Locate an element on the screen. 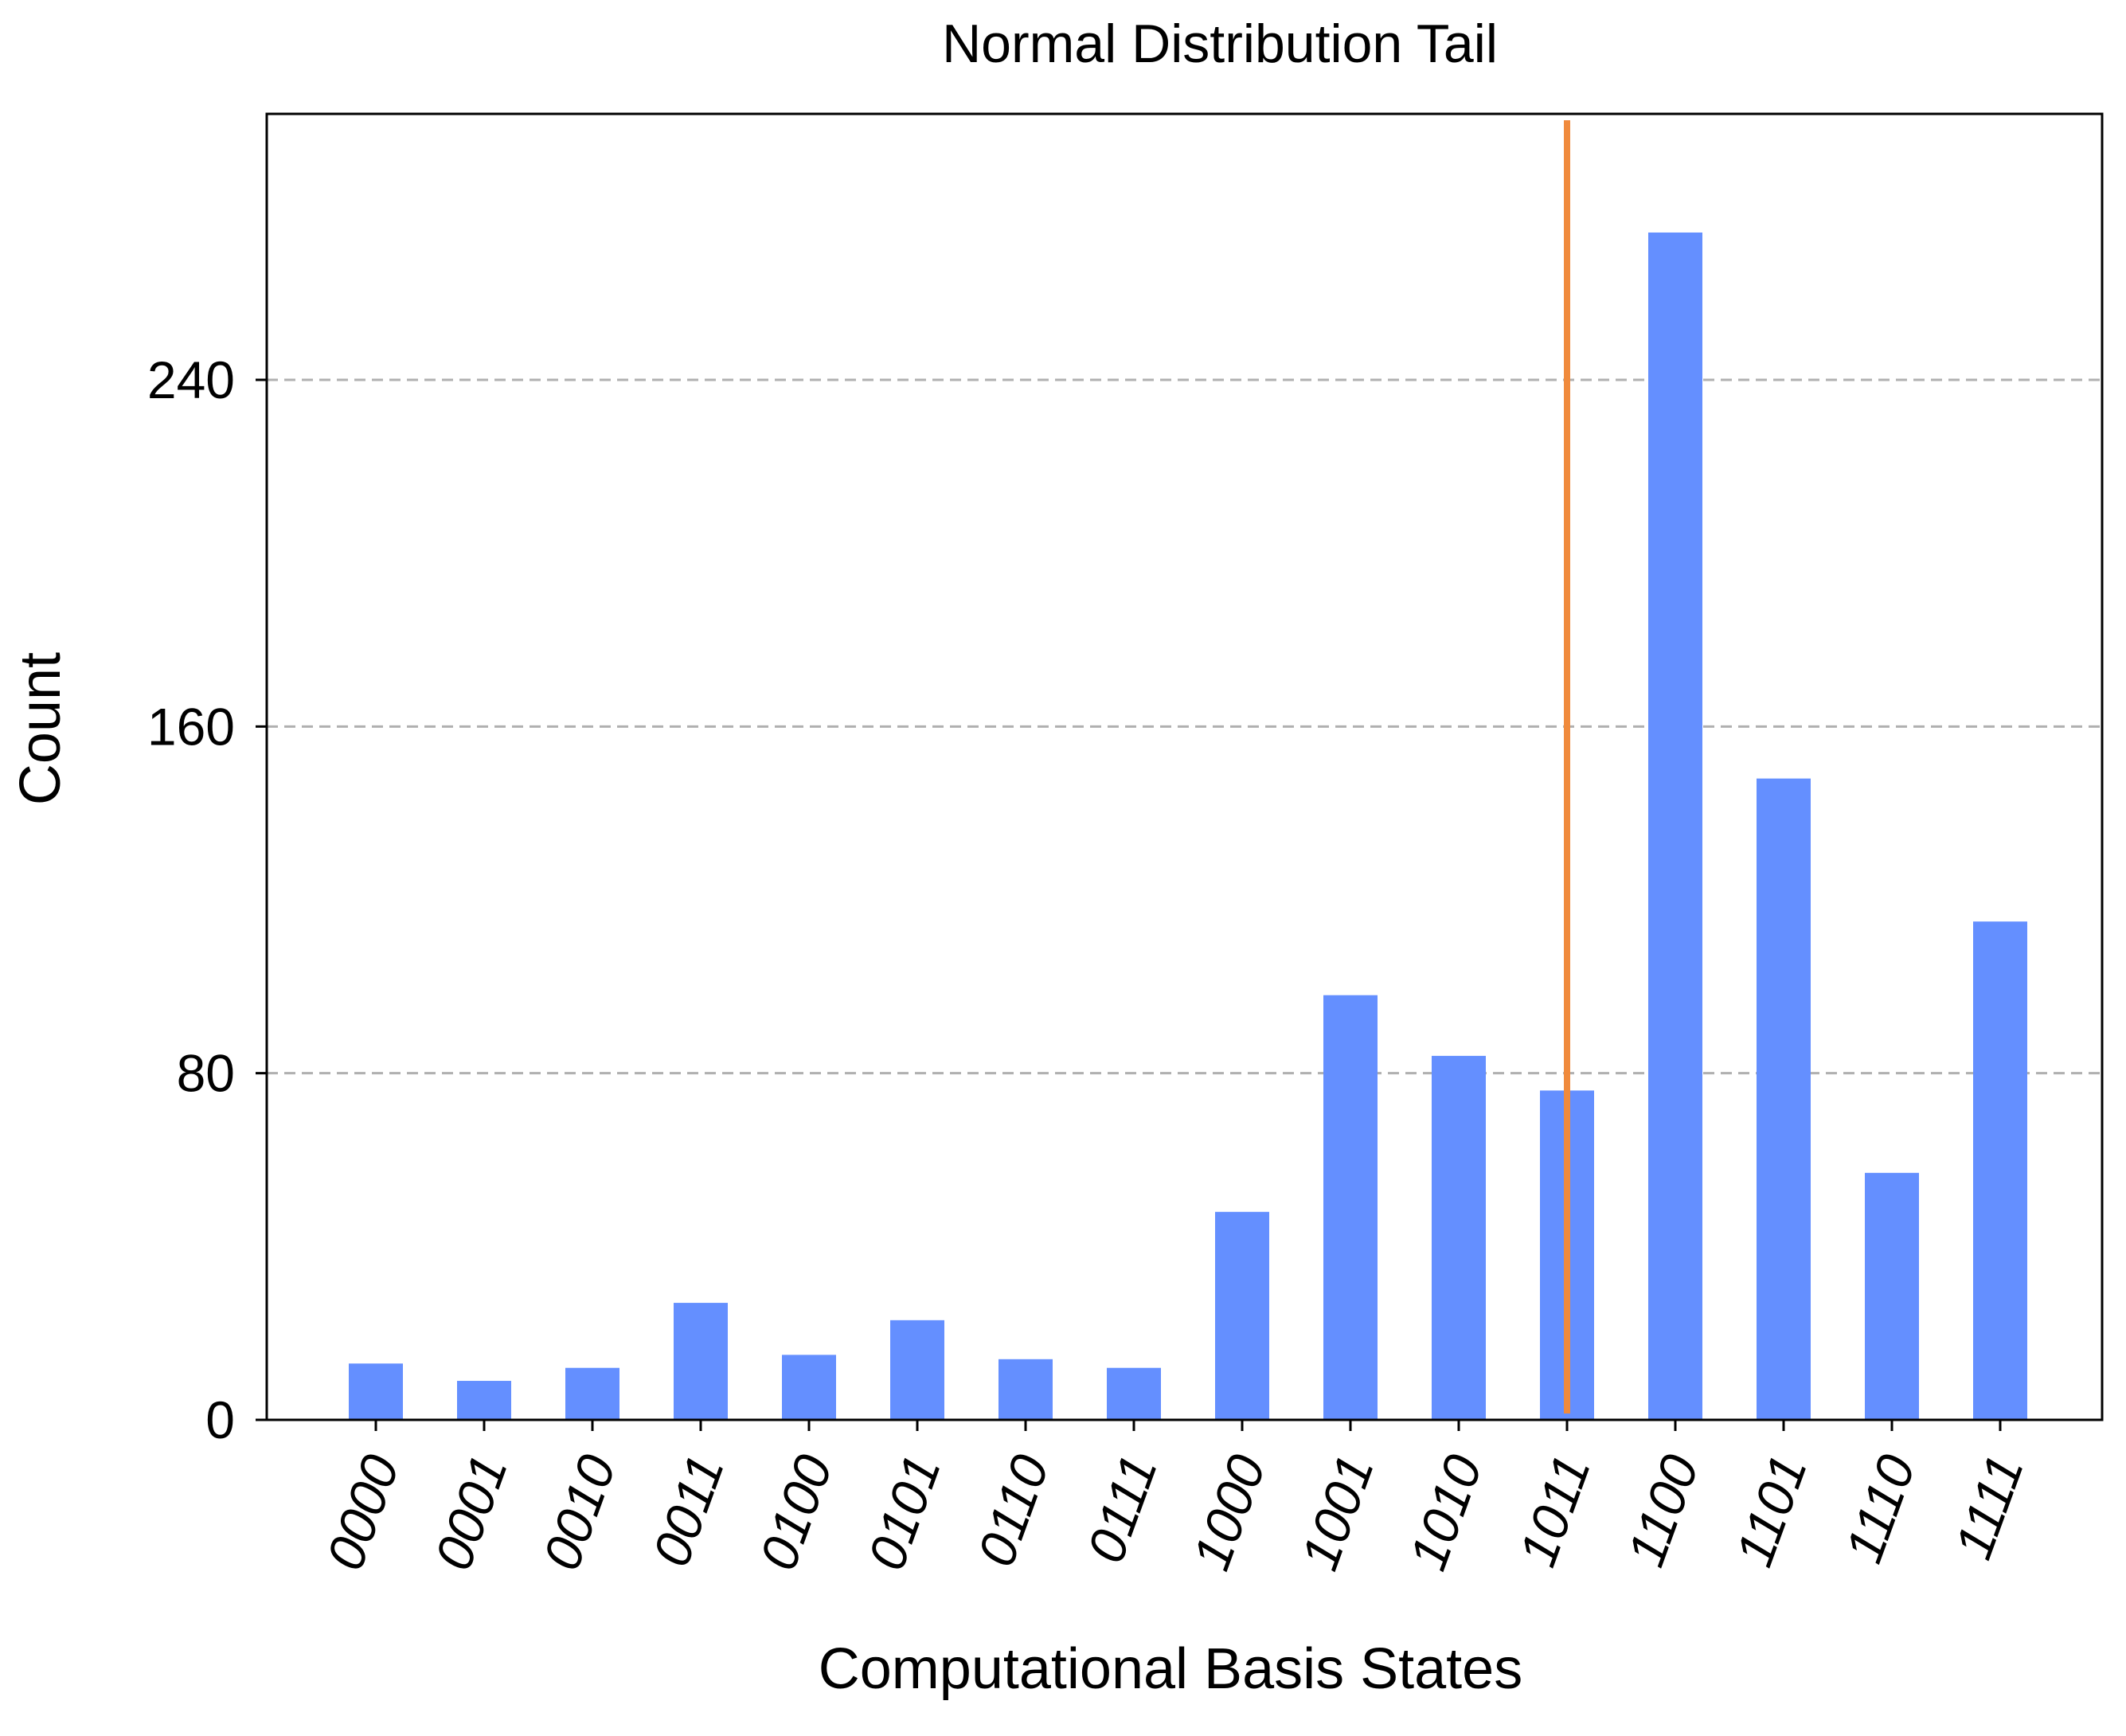 The height and width of the screenshot is (1736, 2126). y-tick-label: 240 is located at coordinates (191, 380).